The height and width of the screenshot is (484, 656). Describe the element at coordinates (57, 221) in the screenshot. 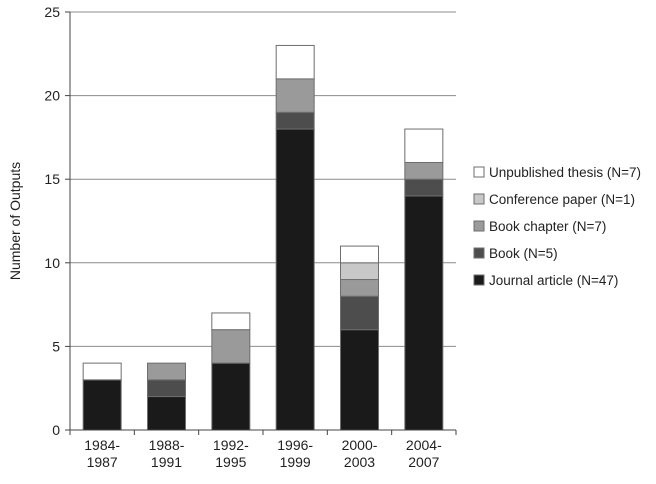

I see `y-axis: 0 5 10 15 20 25` at that location.